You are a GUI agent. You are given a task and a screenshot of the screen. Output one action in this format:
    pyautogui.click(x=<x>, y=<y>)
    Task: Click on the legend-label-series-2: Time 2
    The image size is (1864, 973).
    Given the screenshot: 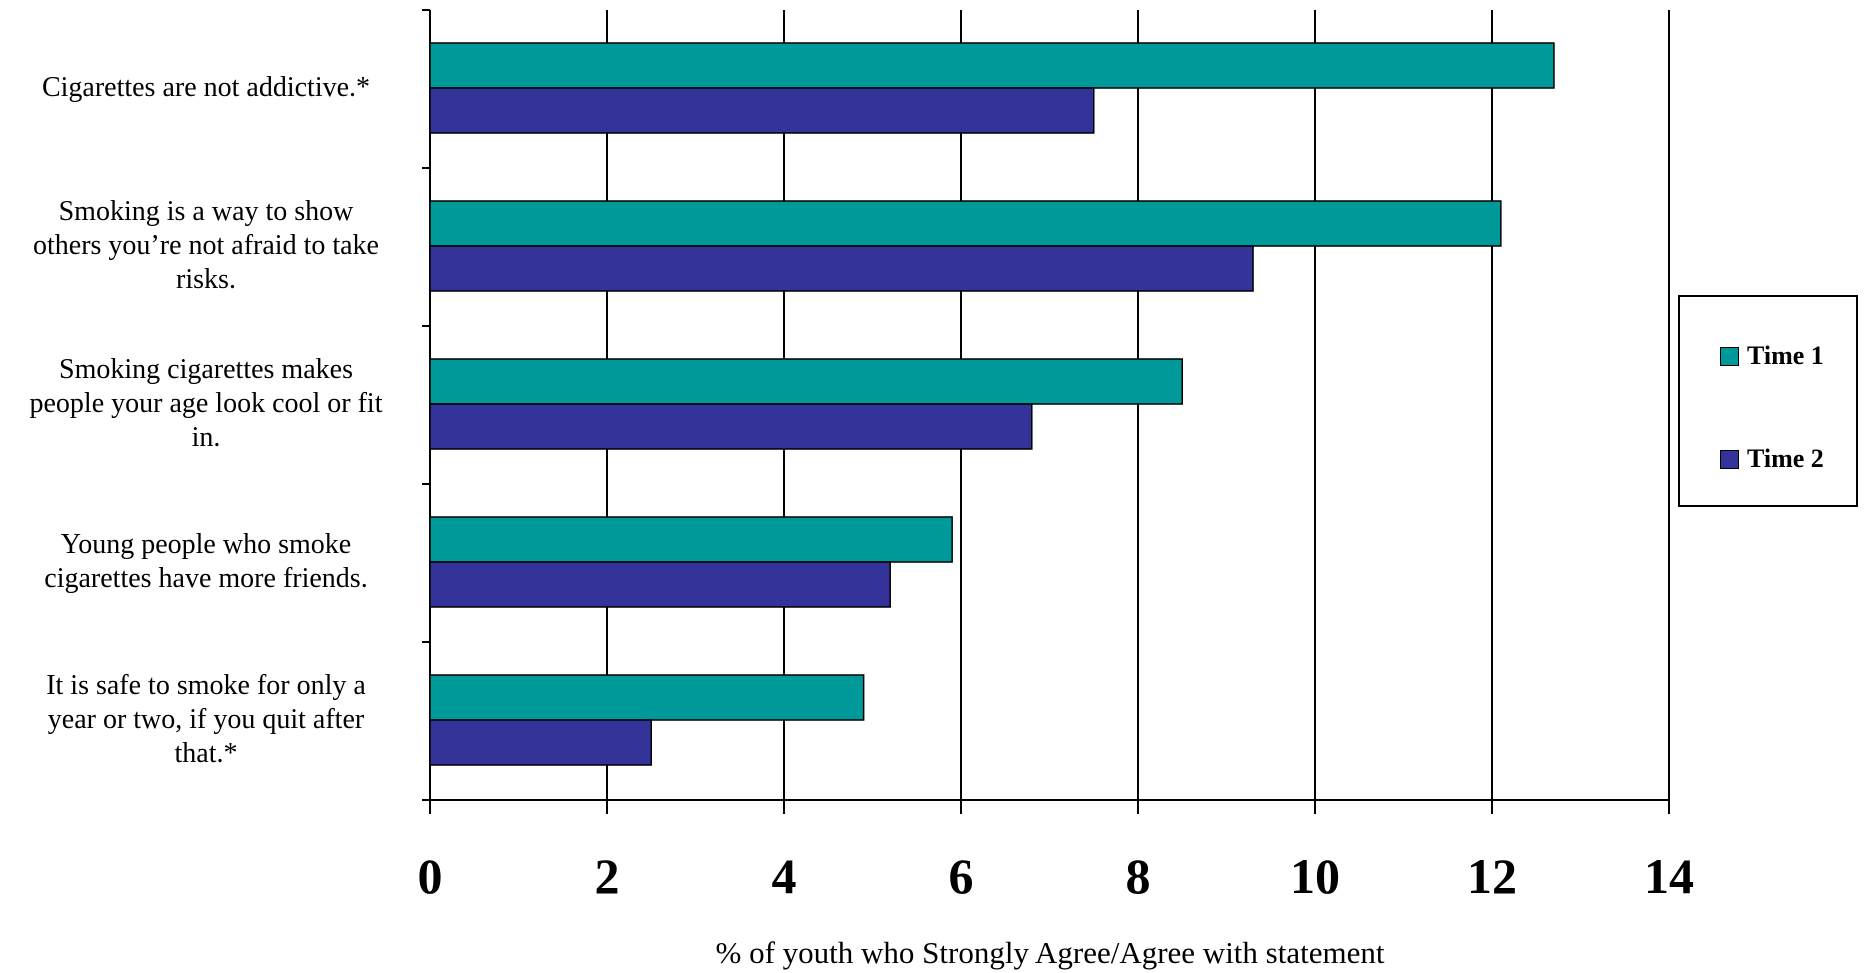 What is the action you would take?
    pyautogui.click(x=1785, y=458)
    